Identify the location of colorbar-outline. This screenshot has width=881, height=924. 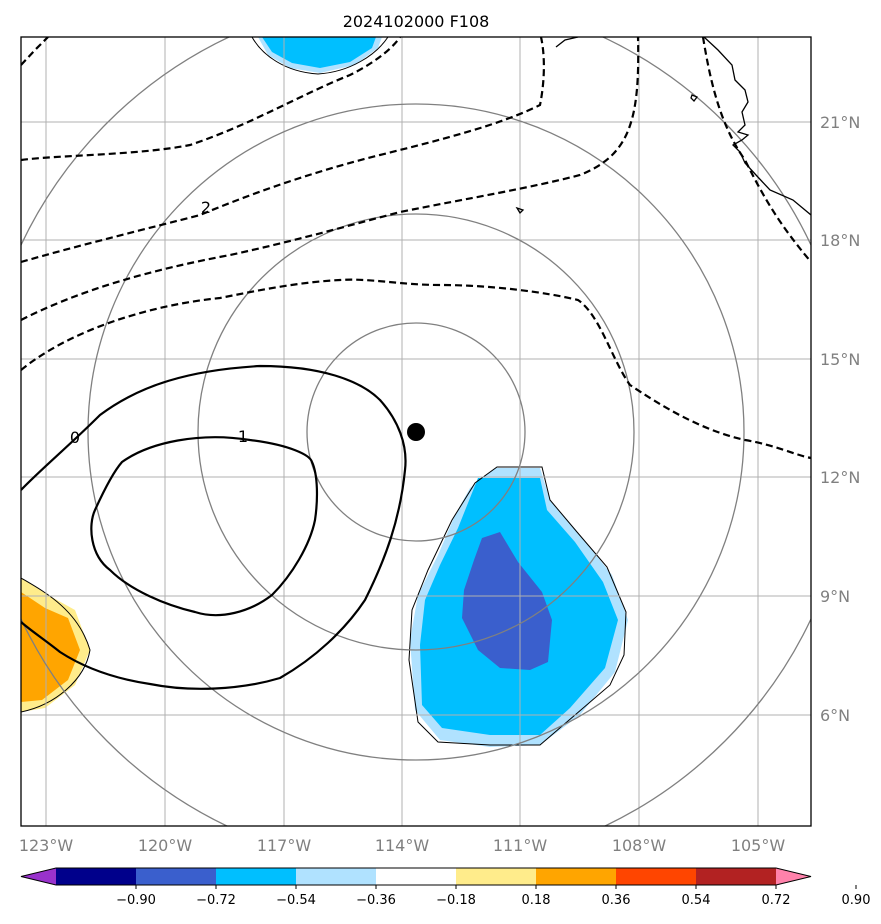
(416, 876).